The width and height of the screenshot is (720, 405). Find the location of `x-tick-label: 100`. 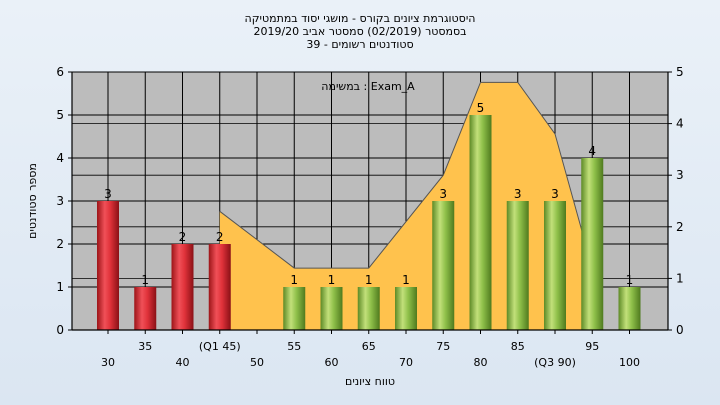

x-tick-label: 100 is located at coordinates (629, 362).